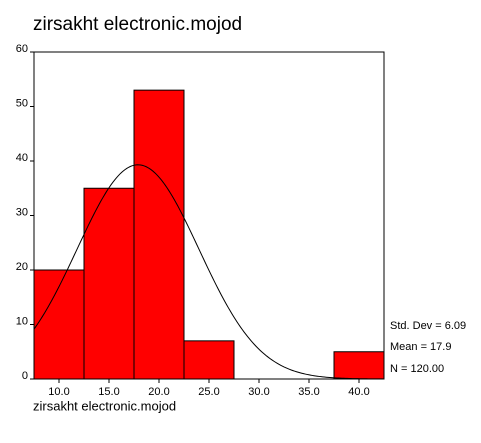 The height and width of the screenshot is (443, 481). What do you see at coordinates (420, 347) in the screenshot?
I see `stat-mean: Mean = 17.9` at bounding box center [420, 347].